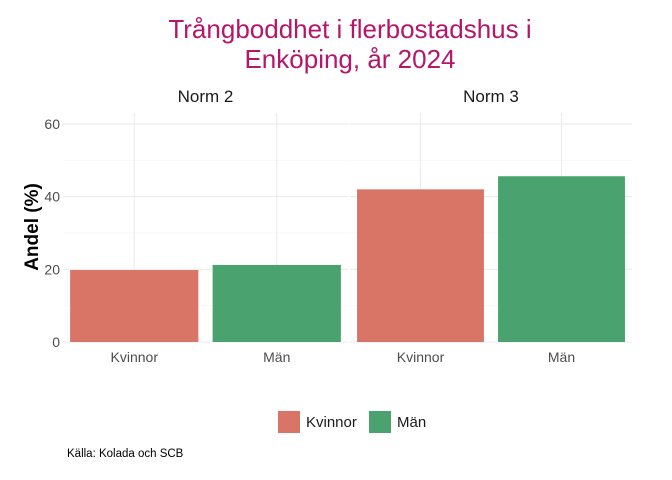  I want to click on legend-label-man: Män, so click(411, 422).